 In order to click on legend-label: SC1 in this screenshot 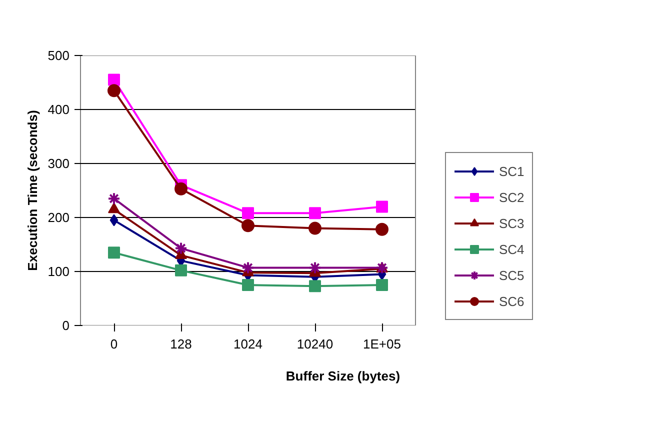, I will do `click(511, 171)`.